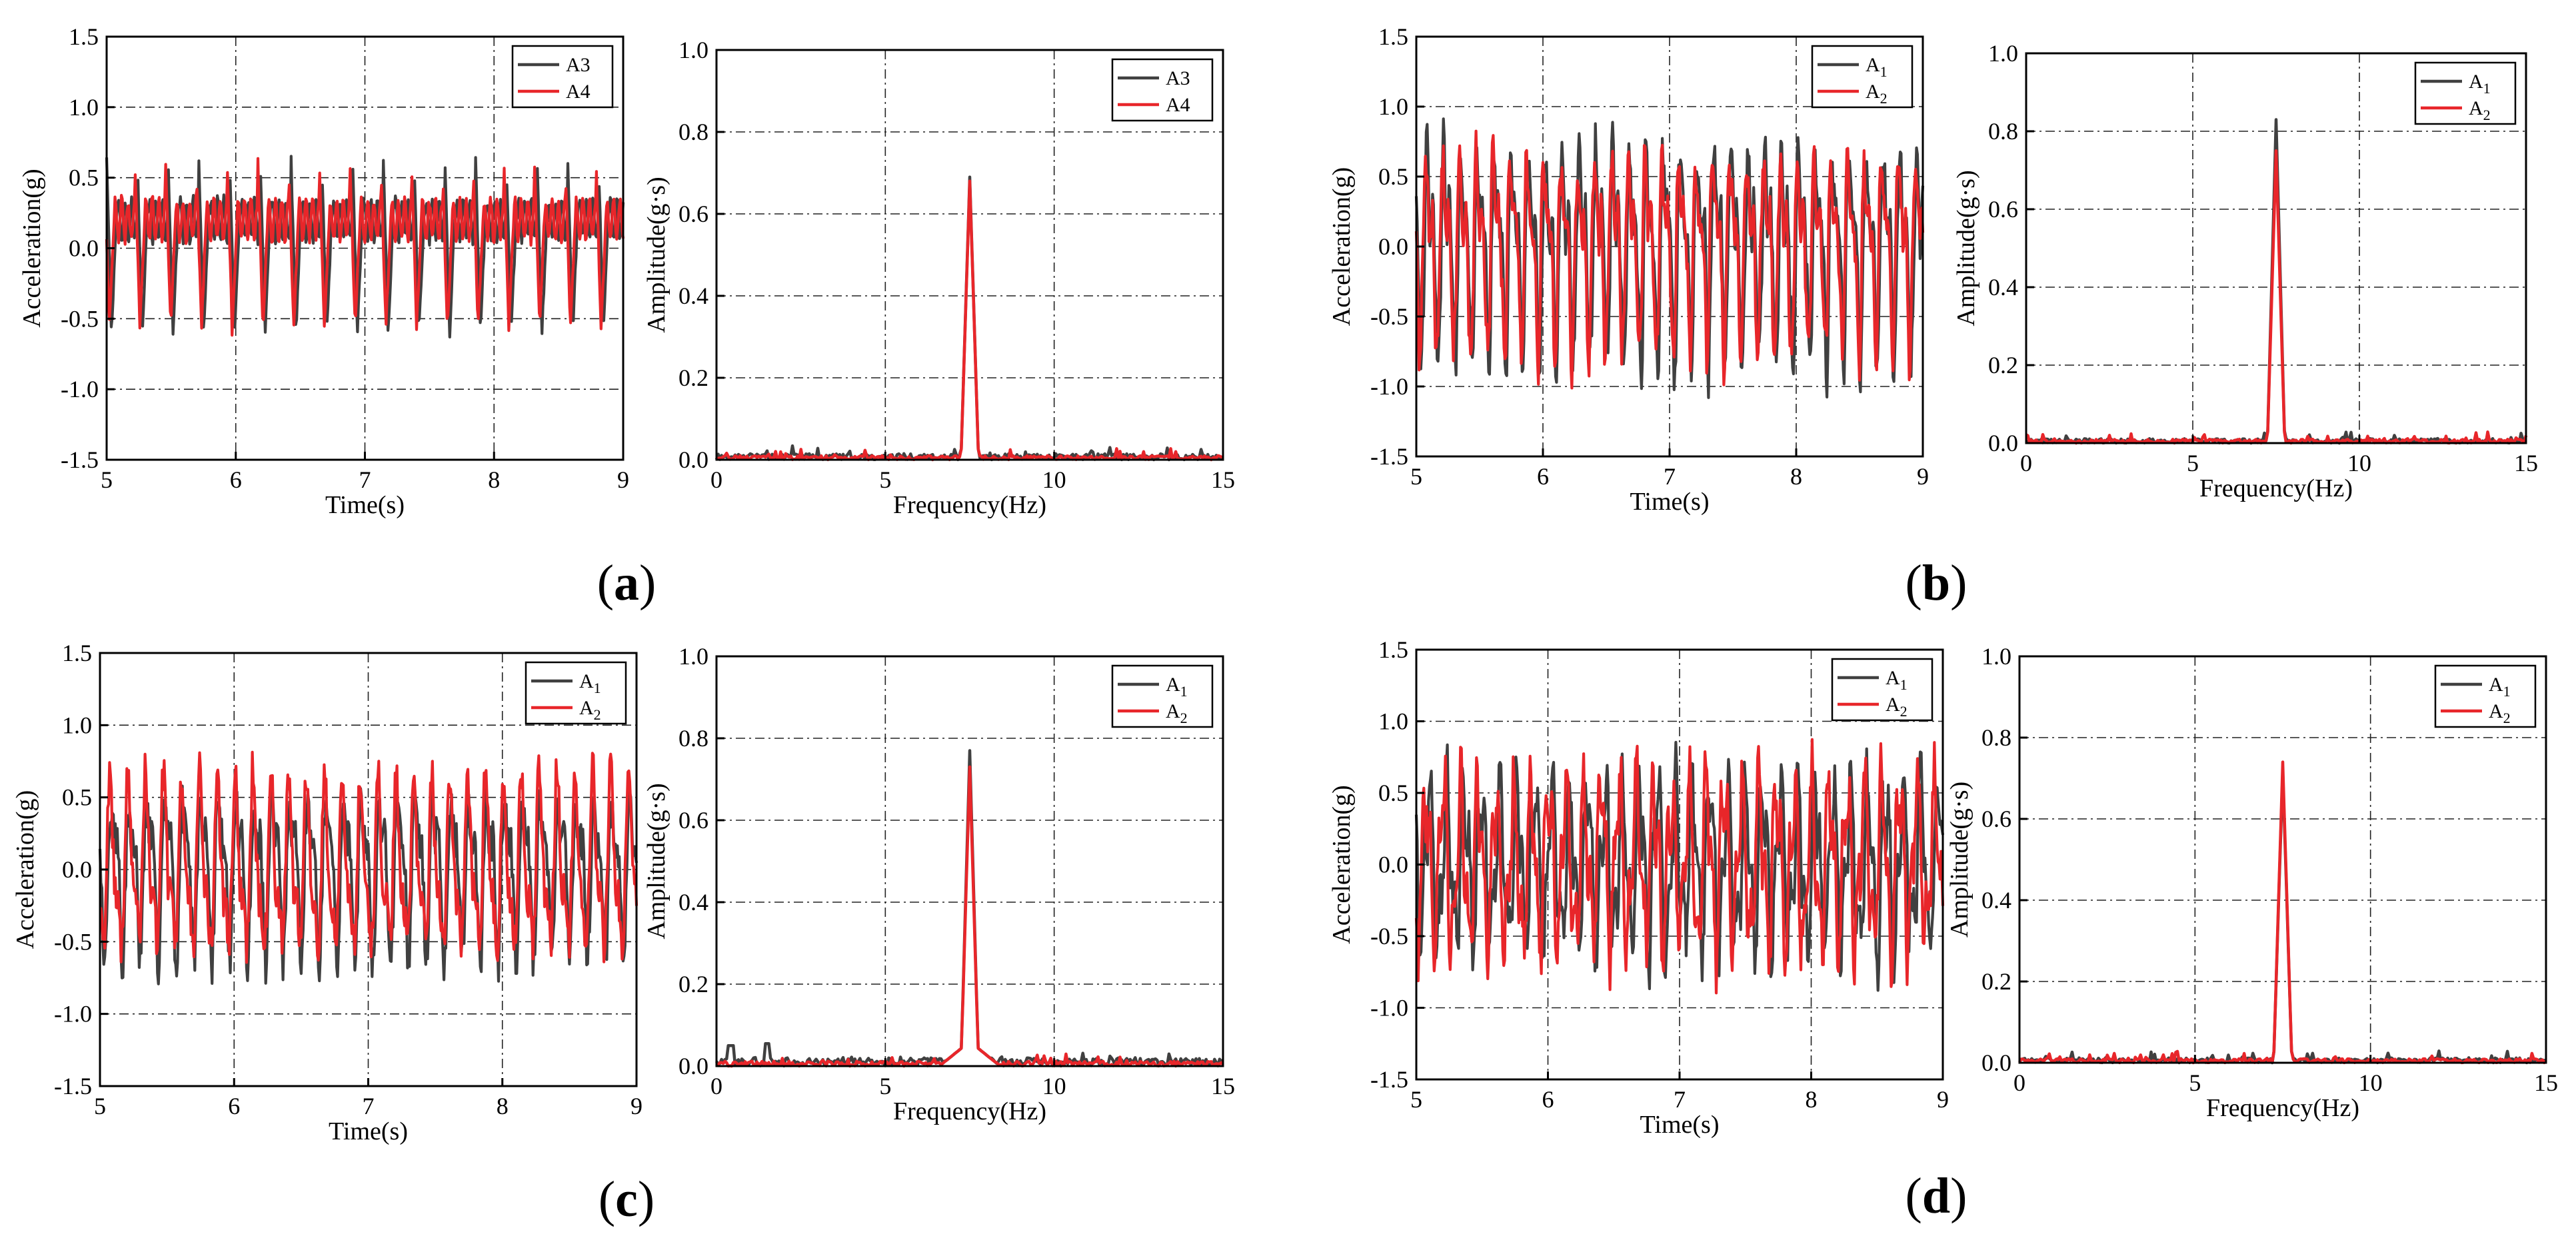 The height and width of the screenshot is (1250, 2576). Describe the element at coordinates (2003, 209) in the screenshot. I see `y-tick-label: 0.6` at that location.